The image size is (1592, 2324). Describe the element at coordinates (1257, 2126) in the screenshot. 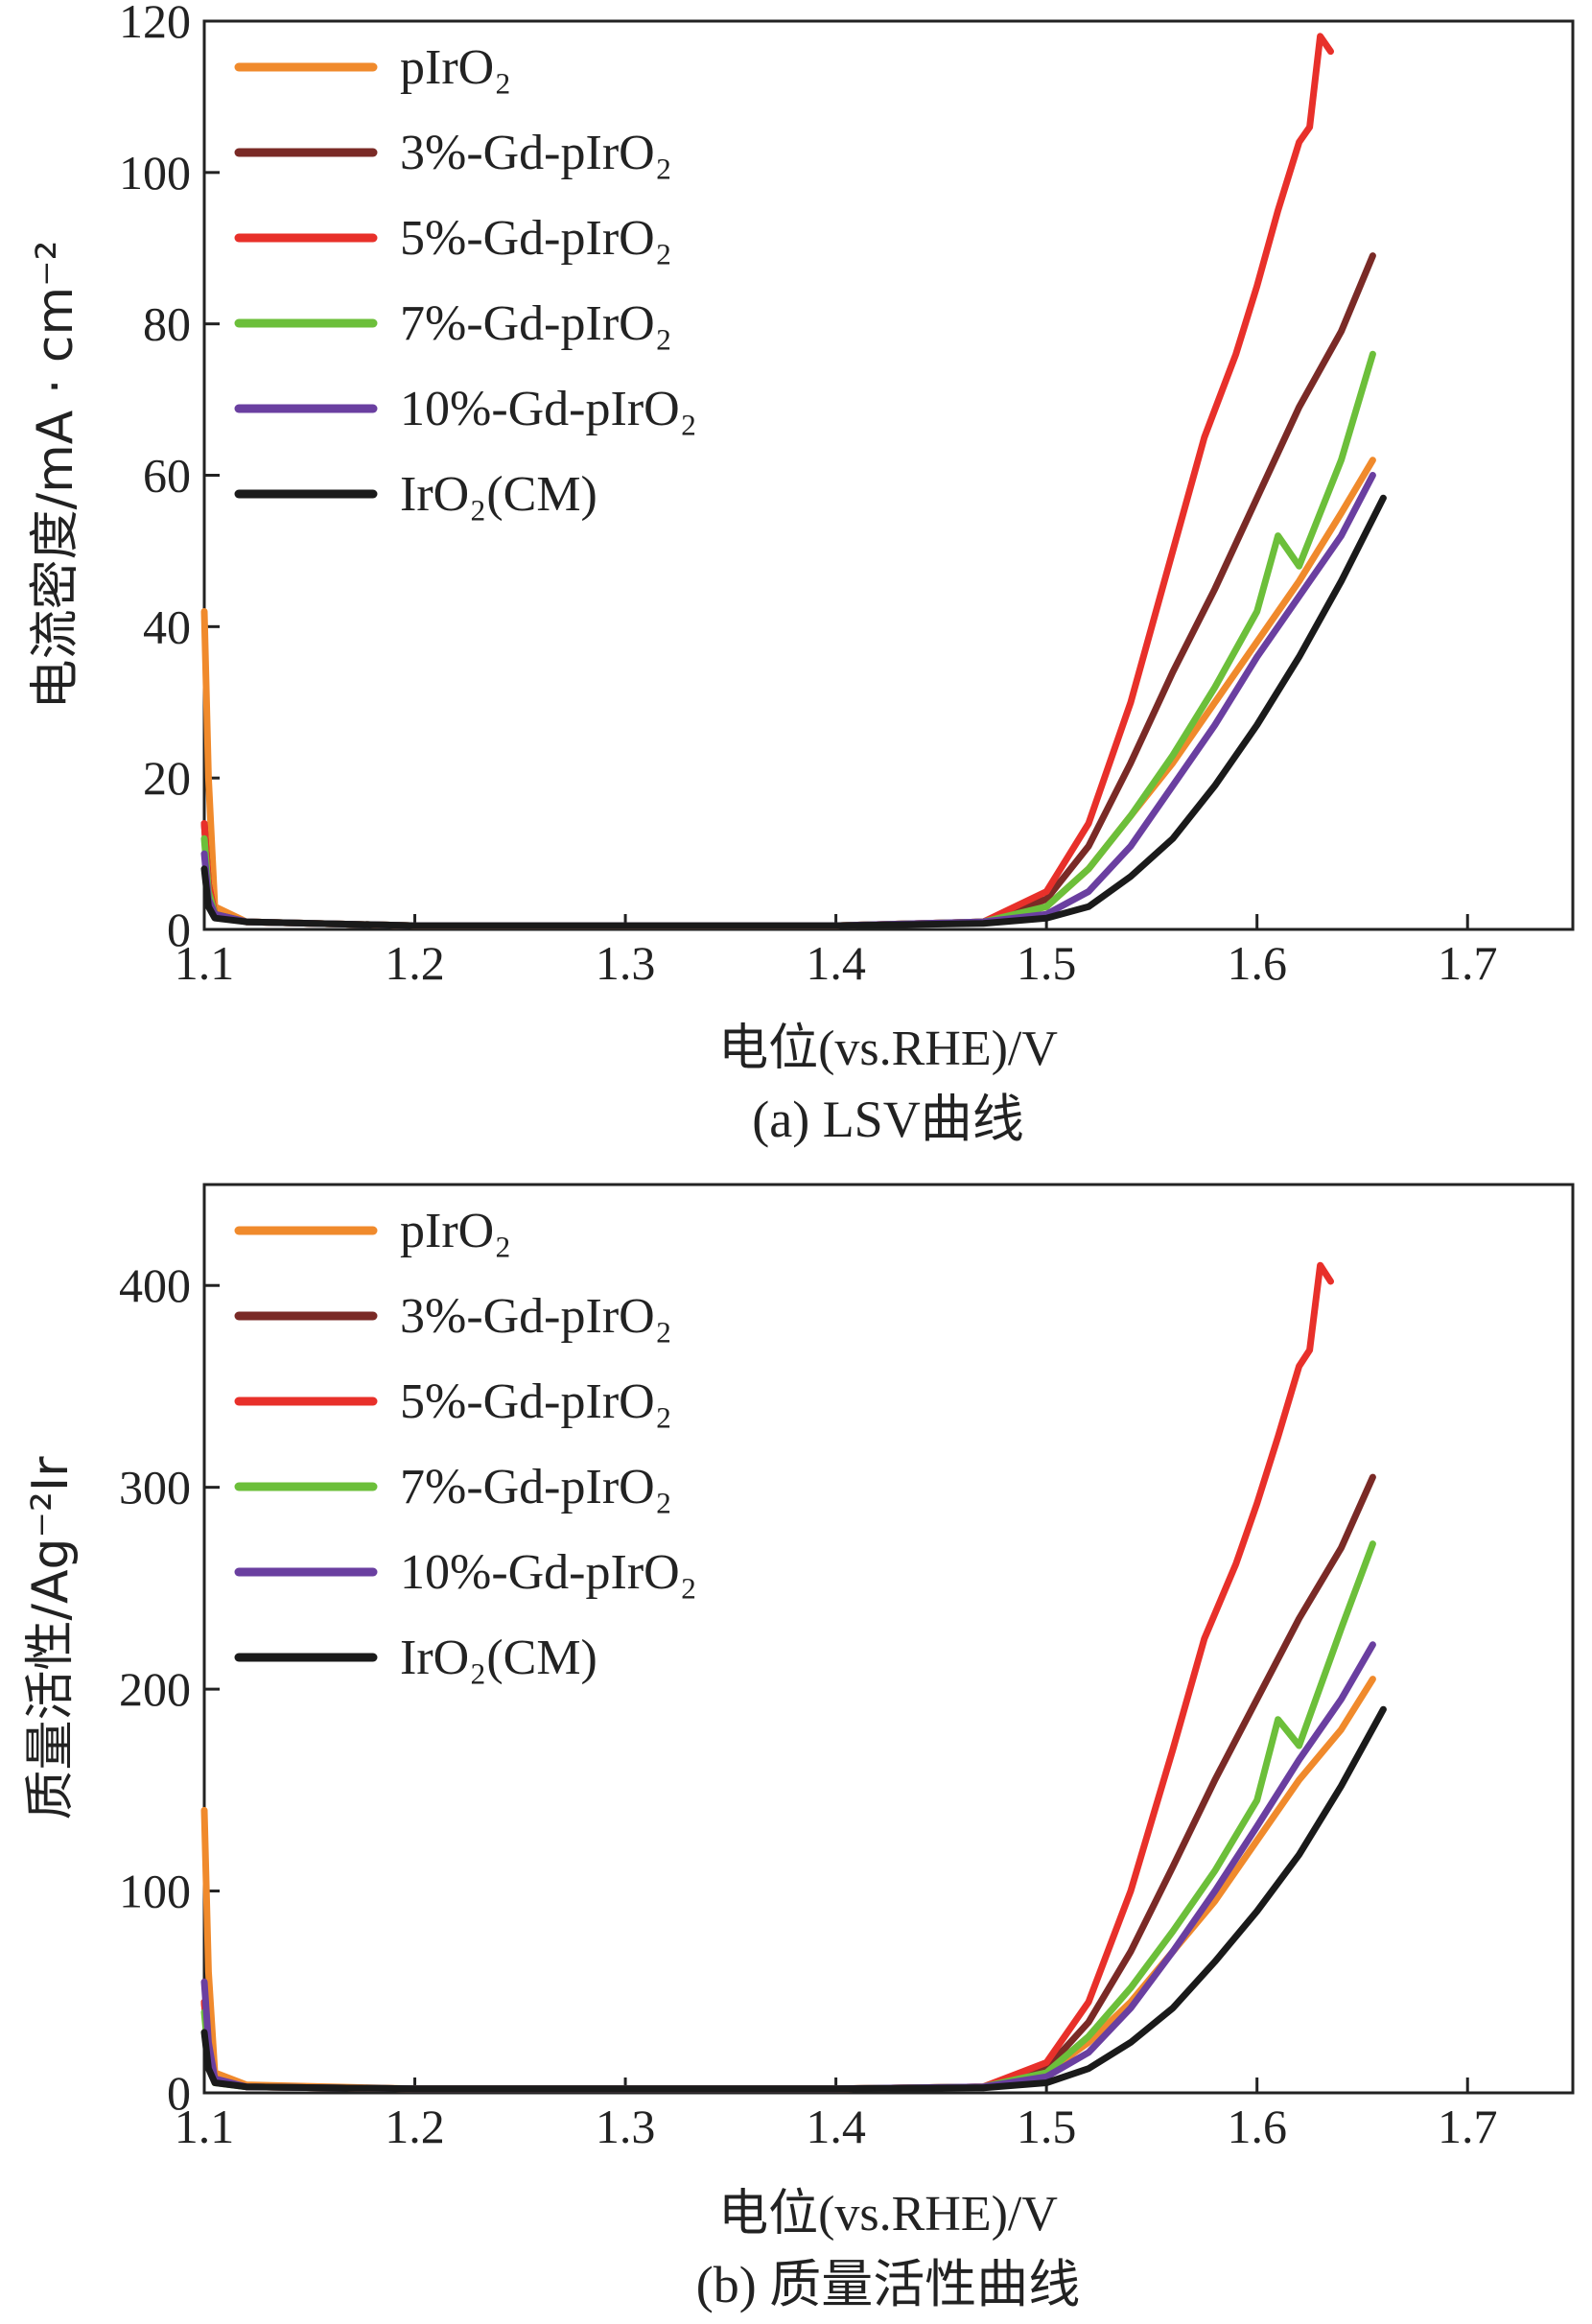

I see `x-tick-label-b: 1.6` at that location.